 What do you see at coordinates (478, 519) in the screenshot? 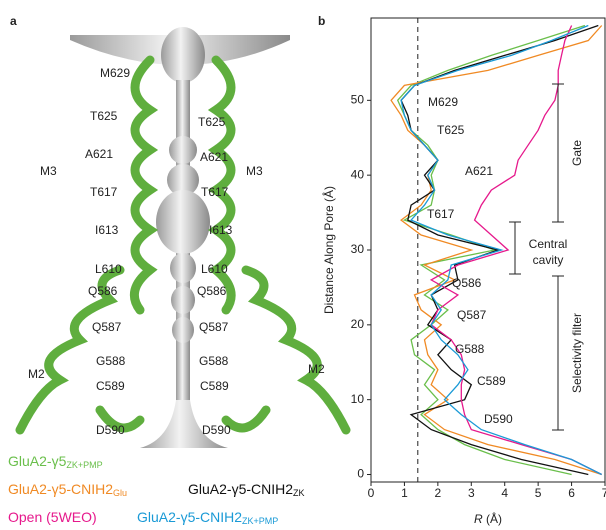
I see `x-axis-label-var: R` at bounding box center [478, 519].